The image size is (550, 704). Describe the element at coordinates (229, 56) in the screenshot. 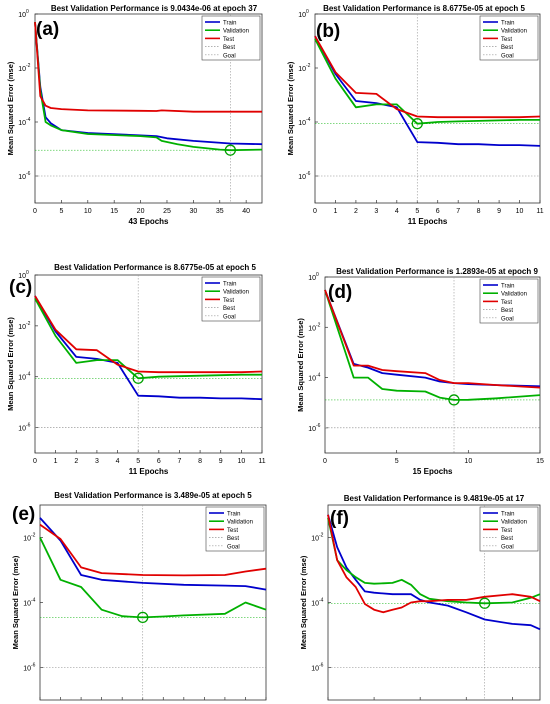

I see `legend-label: Goal` at that location.